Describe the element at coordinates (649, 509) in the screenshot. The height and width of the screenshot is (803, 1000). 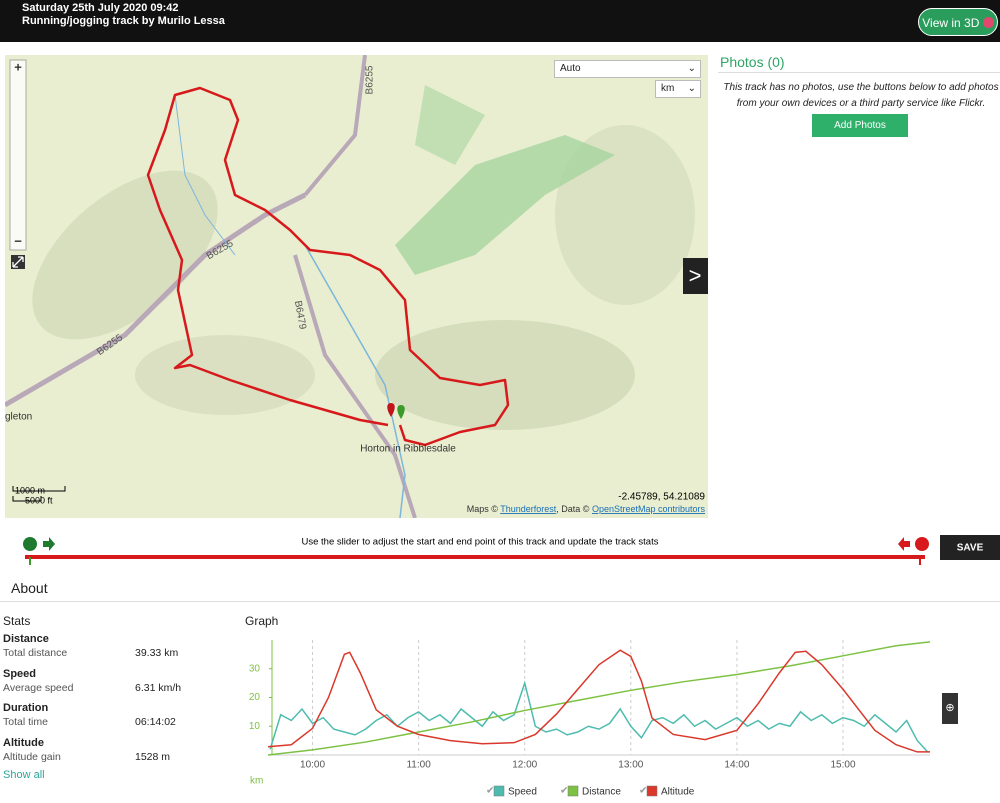
I see `attribution-link: OpenStreetMap contributors` at that location.